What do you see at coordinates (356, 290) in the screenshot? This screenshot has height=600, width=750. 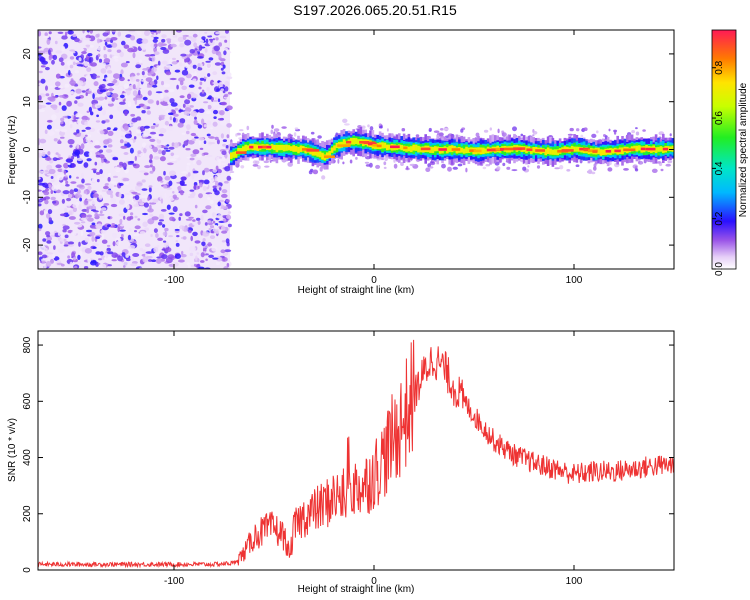 I see `spectrogram-xlabel: Height of straight line (km)` at bounding box center [356, 290].